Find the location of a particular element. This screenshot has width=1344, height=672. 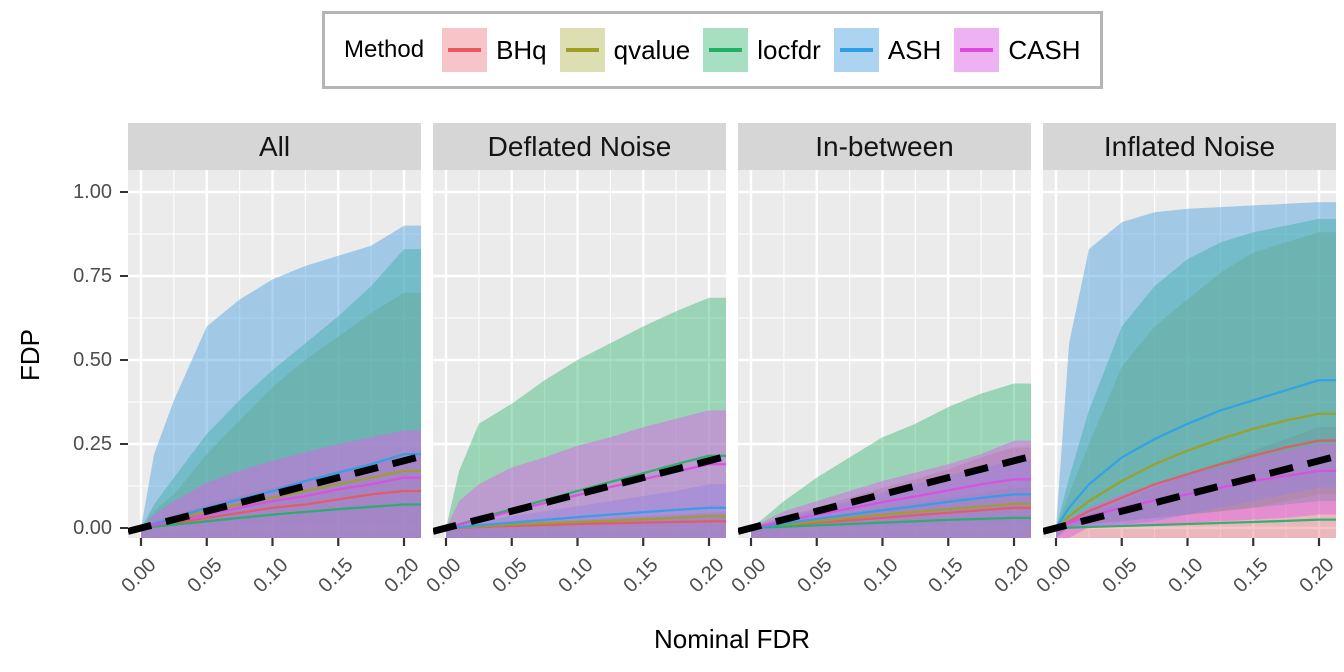

legend-label-BHq: BHq is located at coordinates (521, 49).